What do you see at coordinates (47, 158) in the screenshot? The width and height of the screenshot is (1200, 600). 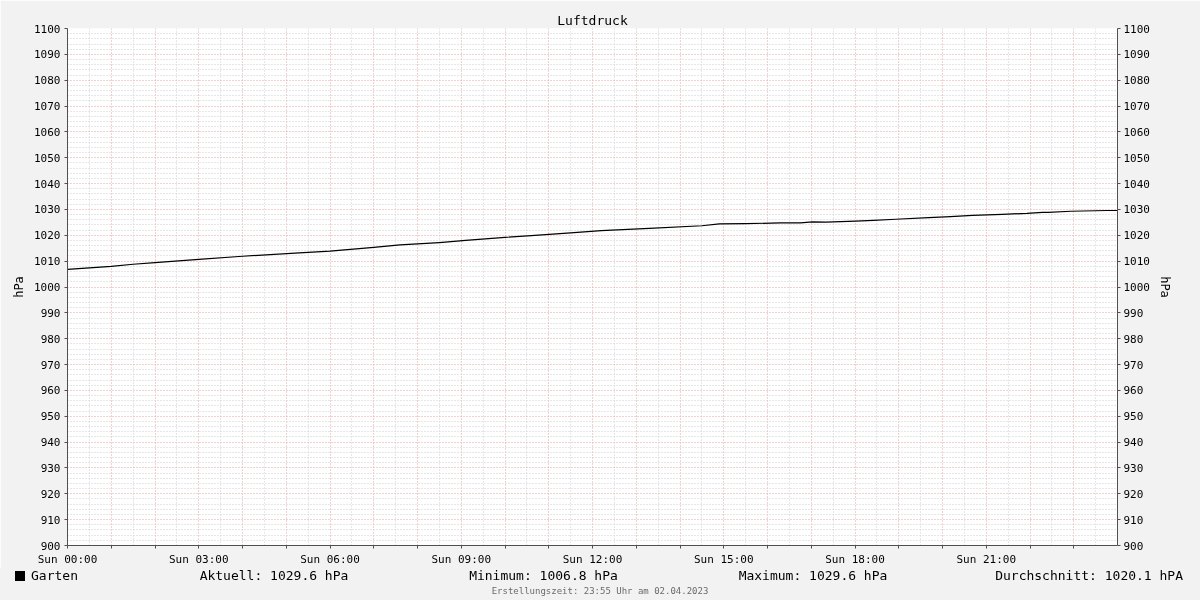 I see `y-tick-label: 1050` at bounding box center [47, 158].